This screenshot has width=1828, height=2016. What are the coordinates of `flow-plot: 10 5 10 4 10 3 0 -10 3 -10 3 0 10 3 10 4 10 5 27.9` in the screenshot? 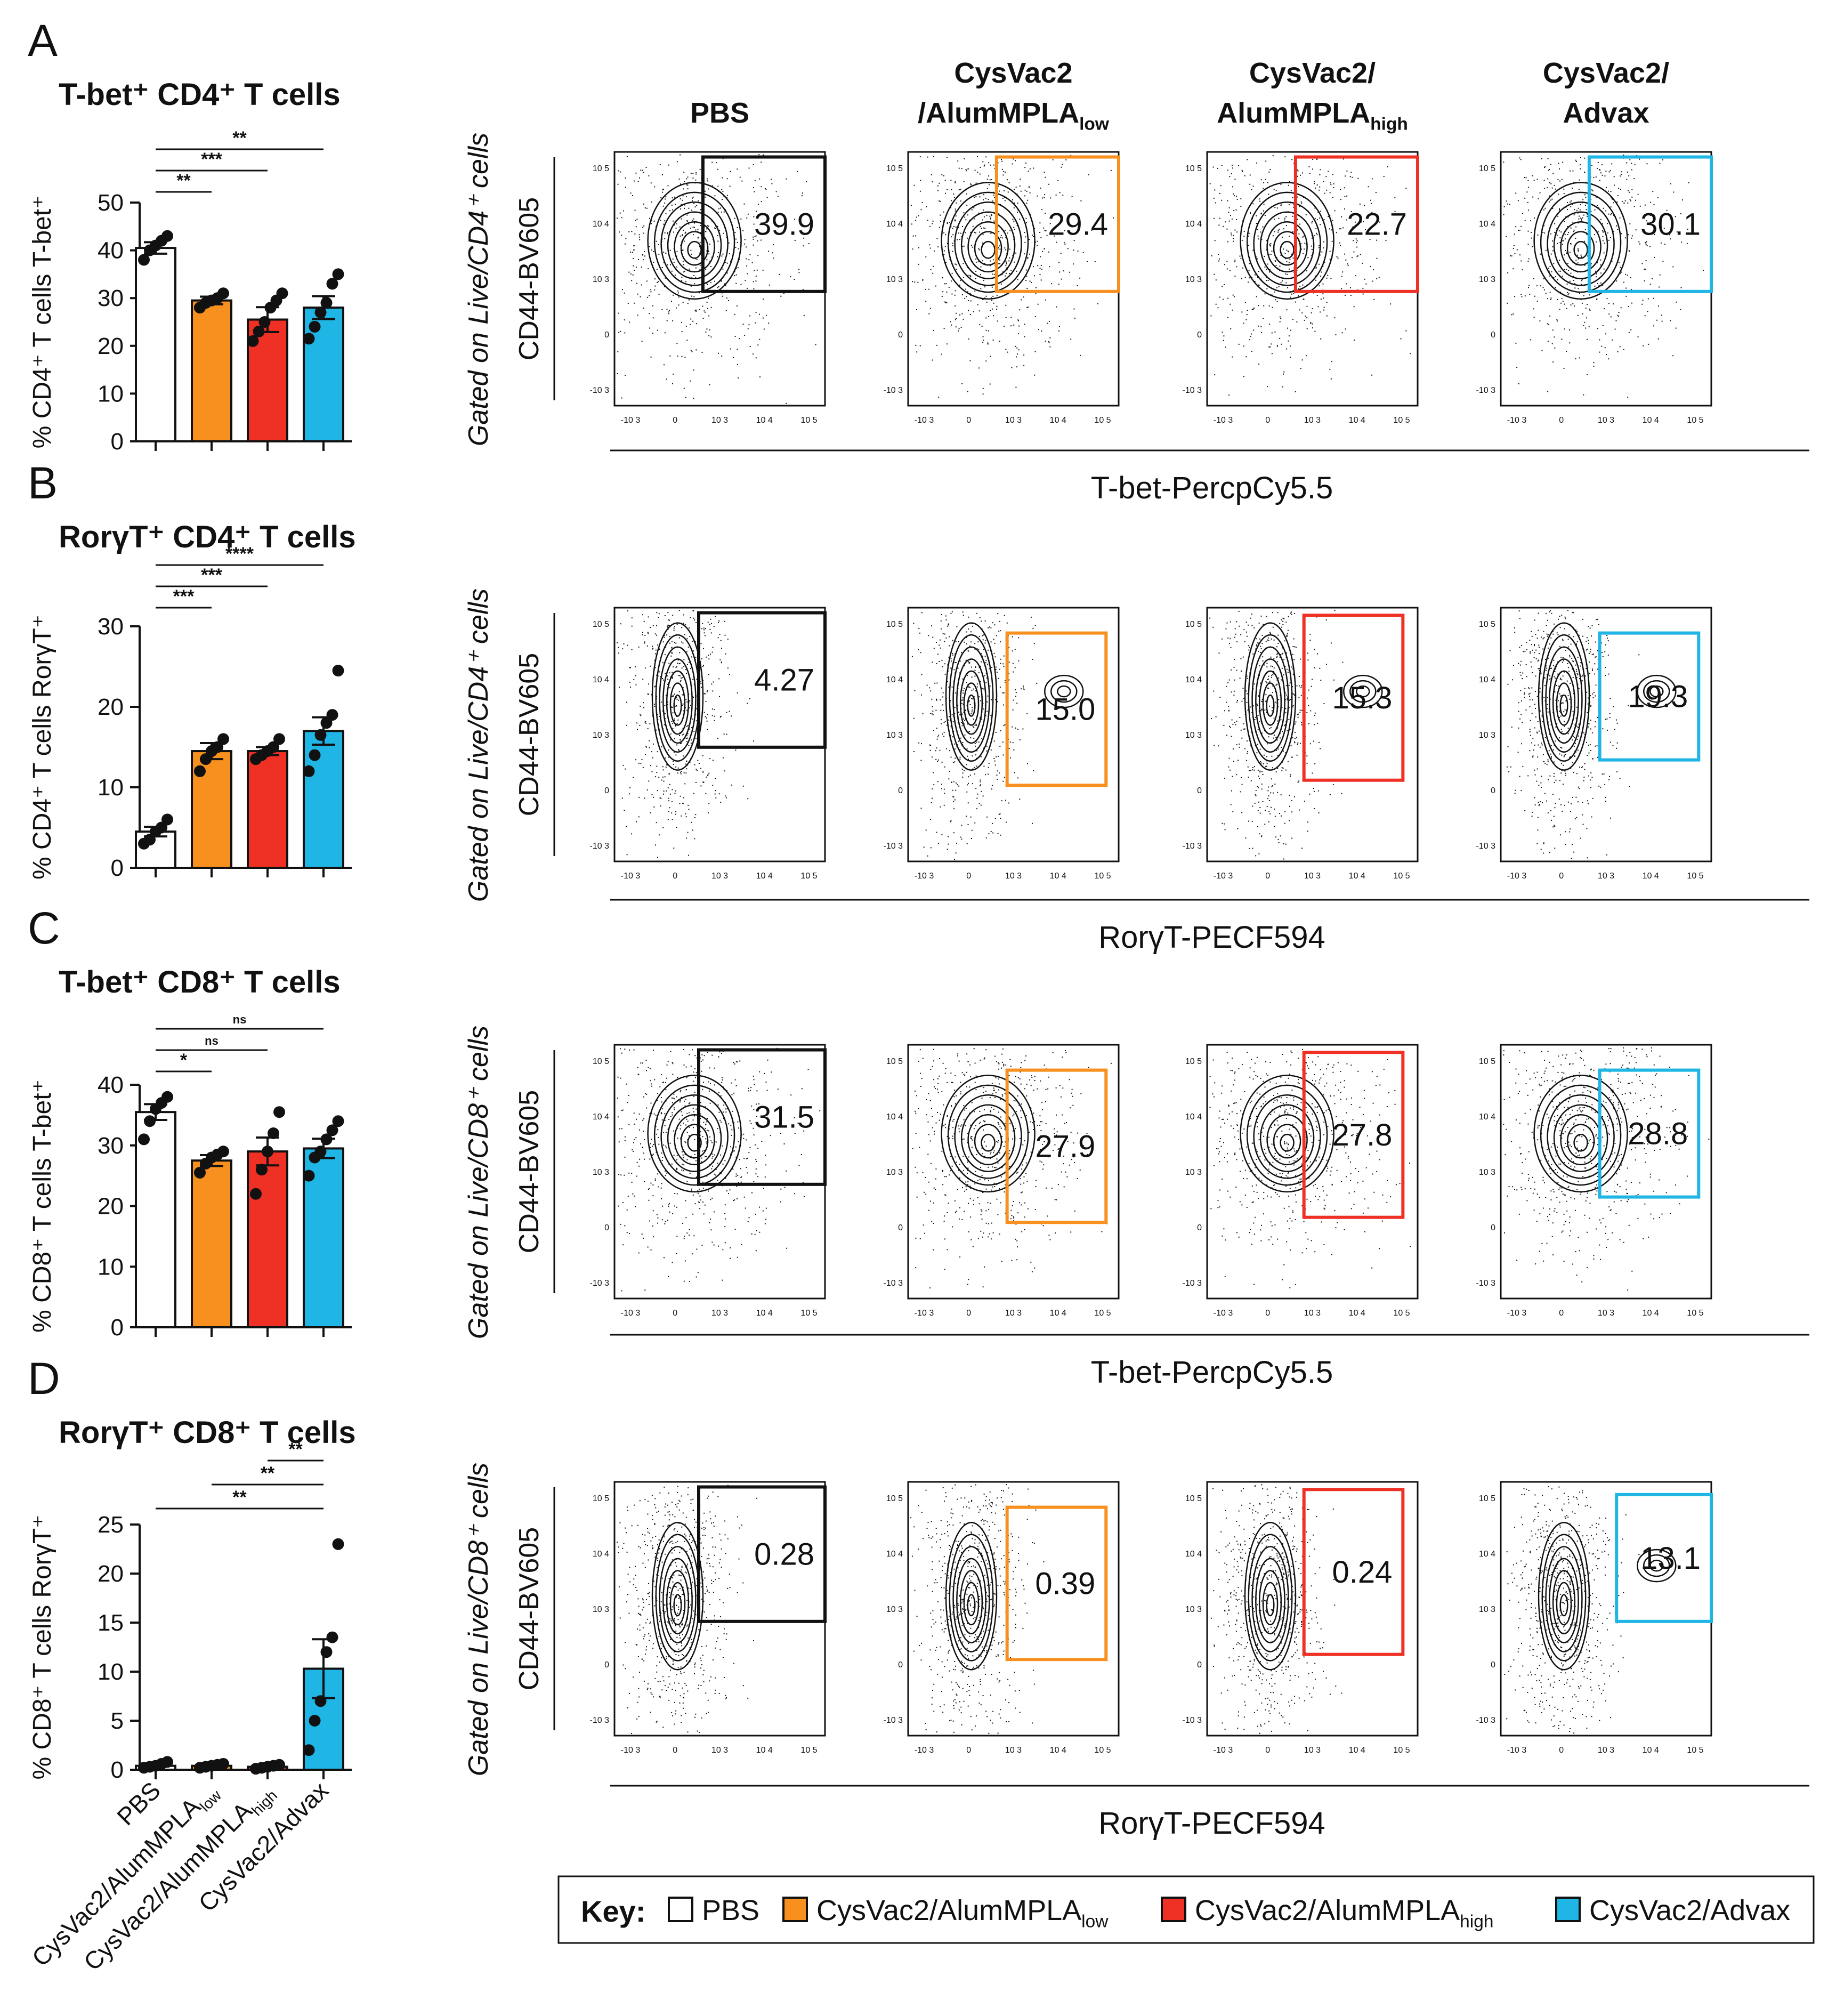 It's located at (1002, 1181).